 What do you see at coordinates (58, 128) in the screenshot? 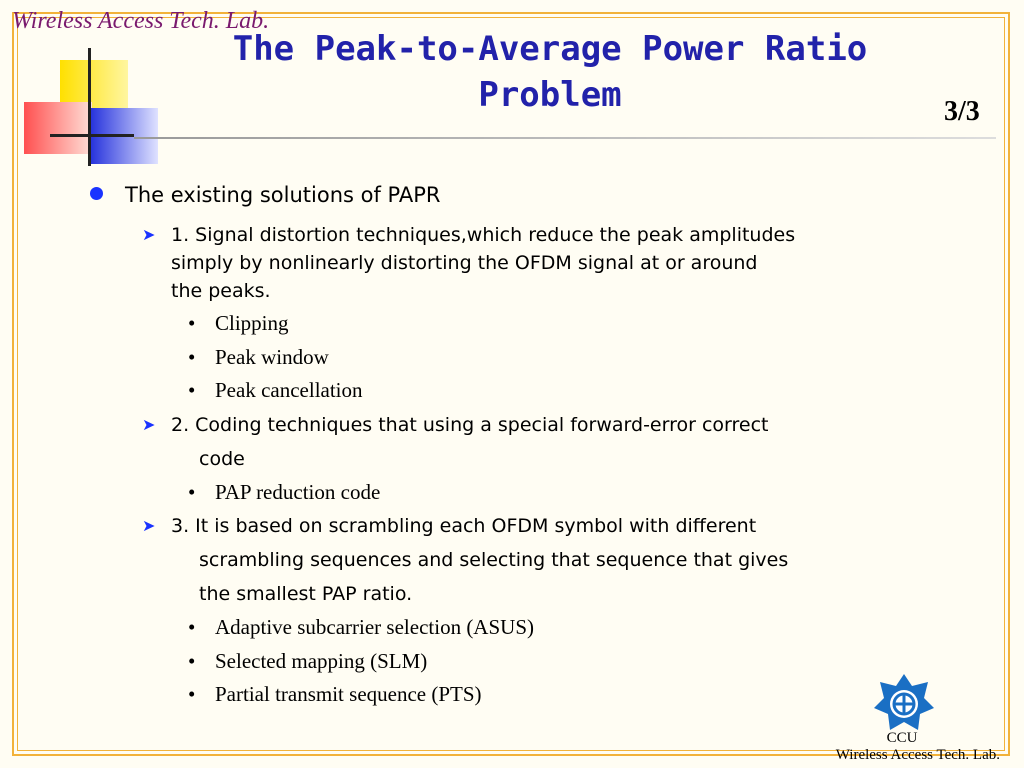
I see `decor-red-square` at bounding box center [58, 128].